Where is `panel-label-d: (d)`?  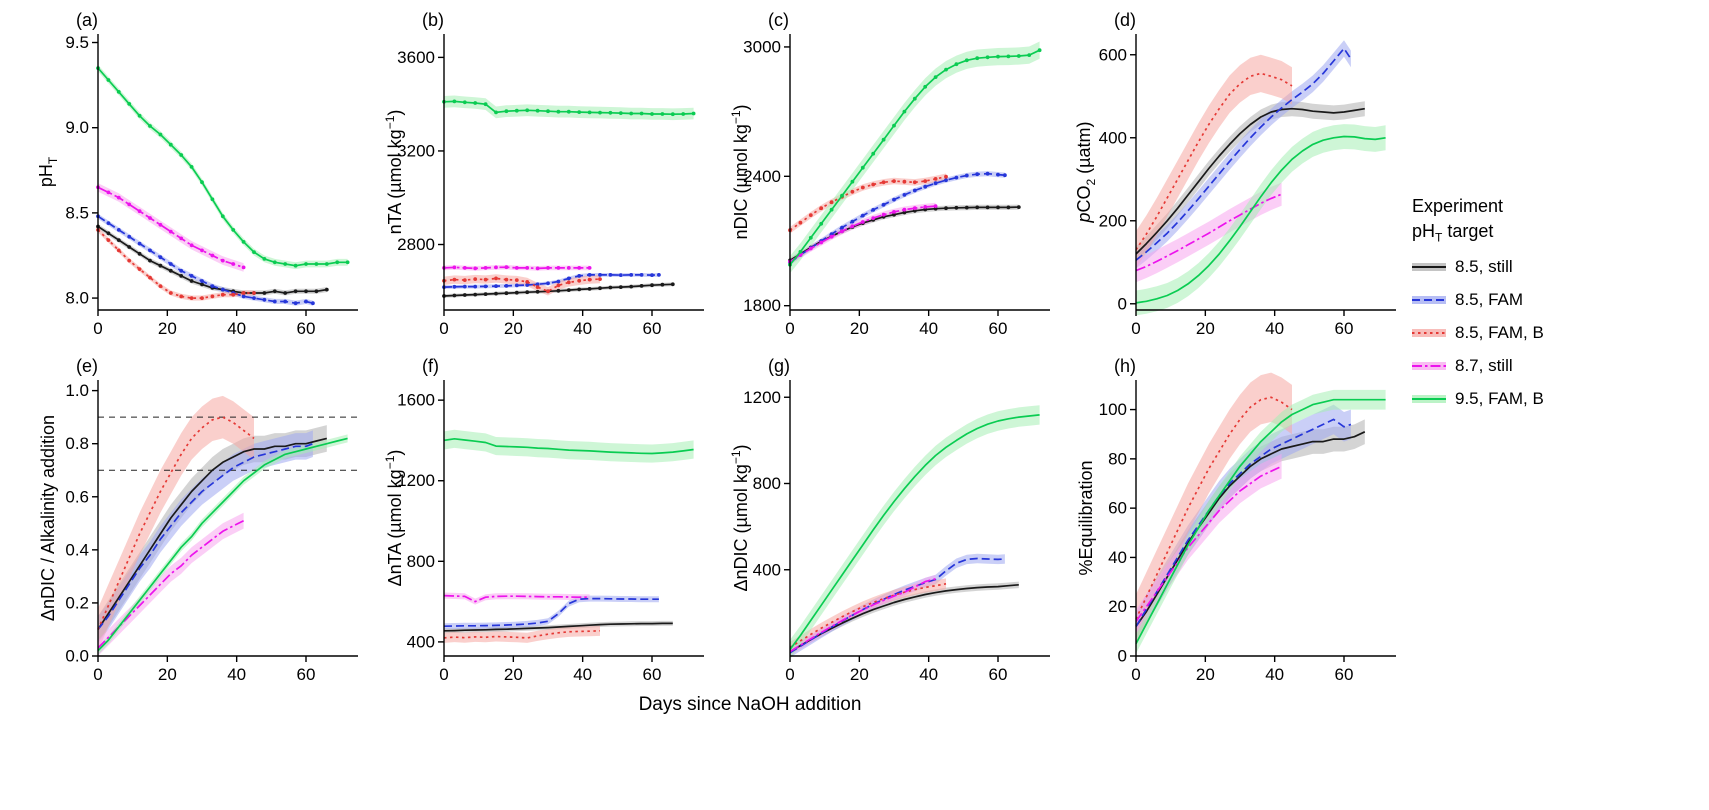 panel-label-d: (d) is located at coordinates (1125, 20).